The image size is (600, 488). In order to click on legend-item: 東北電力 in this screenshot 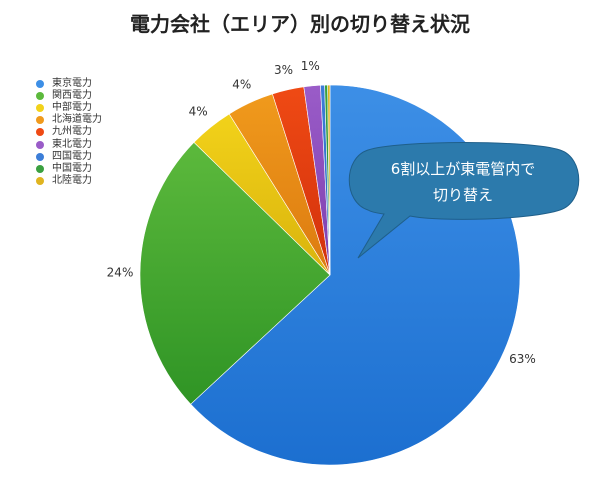, I will do `click(69, 144)`.